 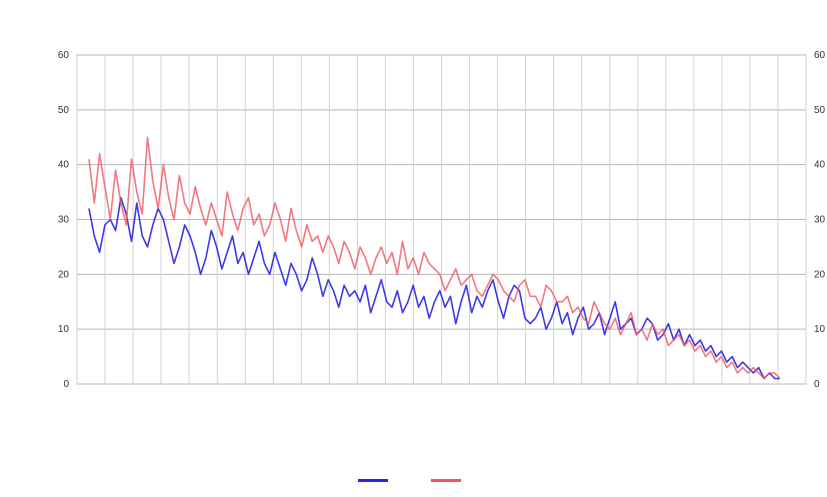 I want to click on y-axis-left: 0 10 20 30 40 50 60, so click(x=64, y=220).